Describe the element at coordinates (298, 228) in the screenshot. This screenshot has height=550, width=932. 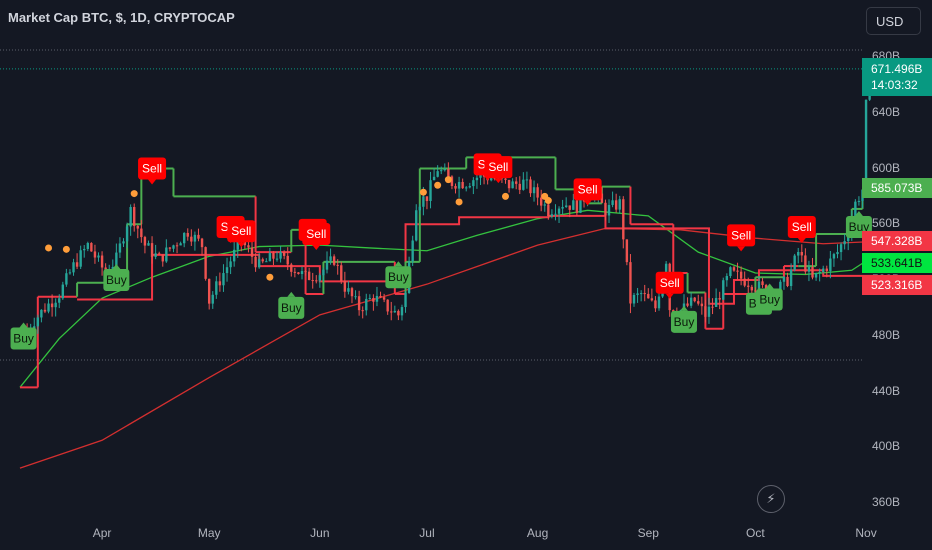
I see `orange-dots` at that location.